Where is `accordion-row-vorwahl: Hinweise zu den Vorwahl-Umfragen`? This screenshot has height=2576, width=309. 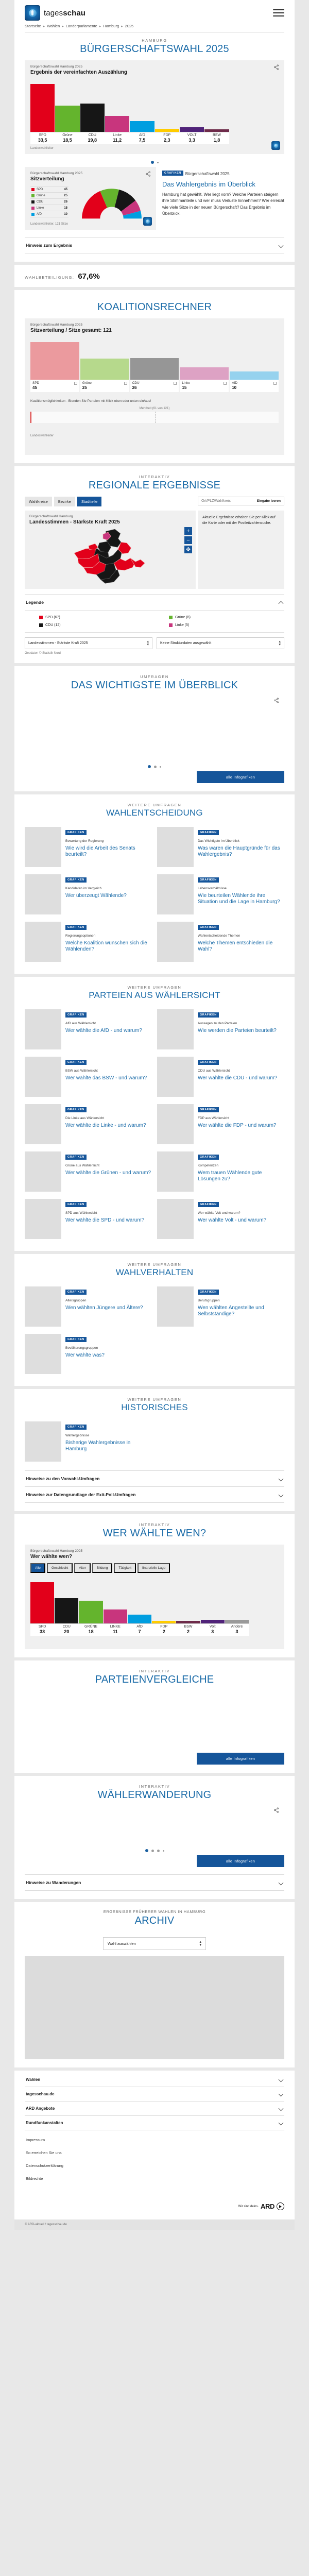 accordion-row-vorwahl: Hinweise zu den Vorwahl-Umfragen is located at coordinates (154, 1479).